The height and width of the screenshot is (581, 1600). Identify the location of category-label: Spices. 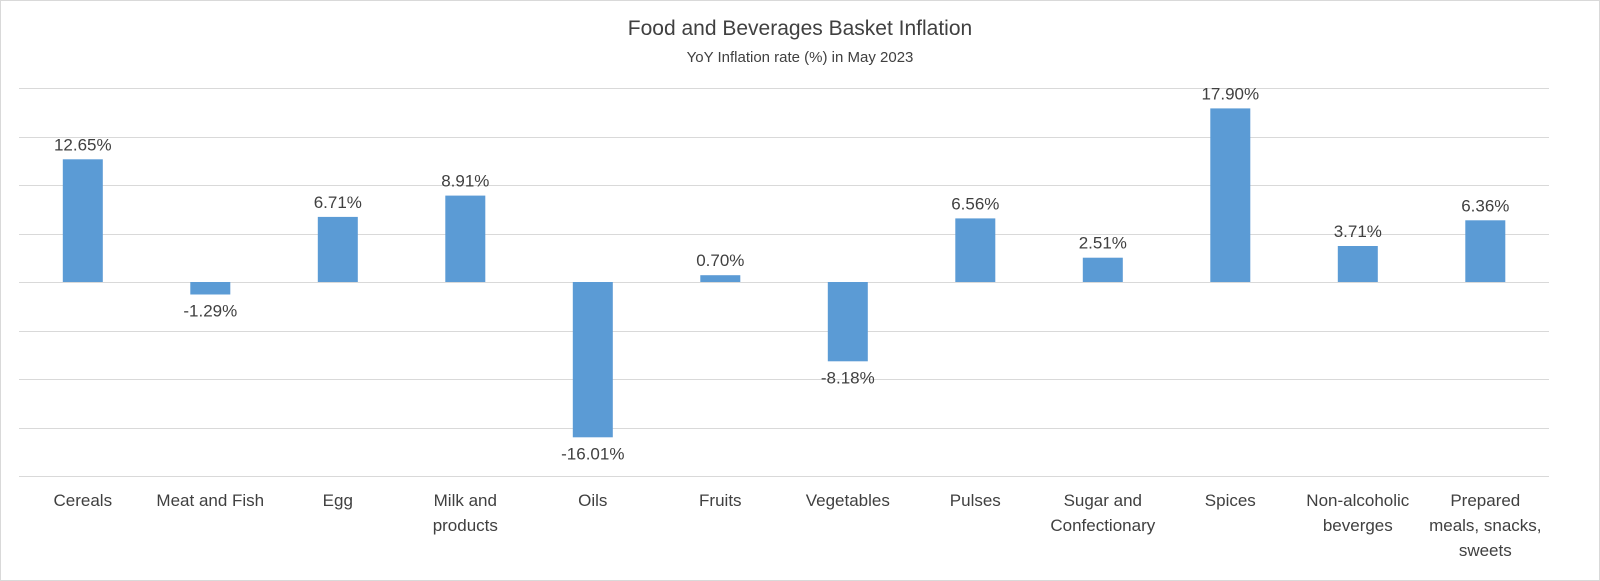
(1230, 500).